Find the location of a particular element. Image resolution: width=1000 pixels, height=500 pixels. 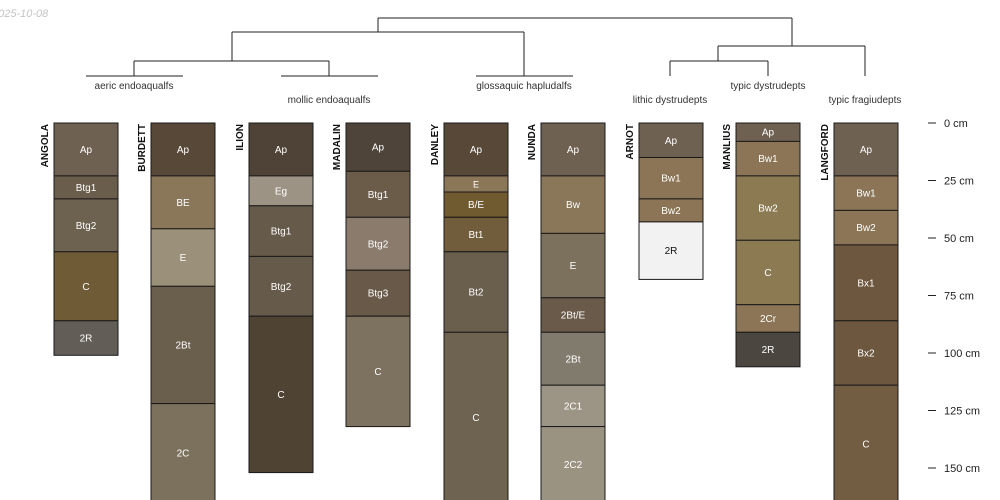

axis-tick-label: 25 cm is located at coordinates (959, 182).